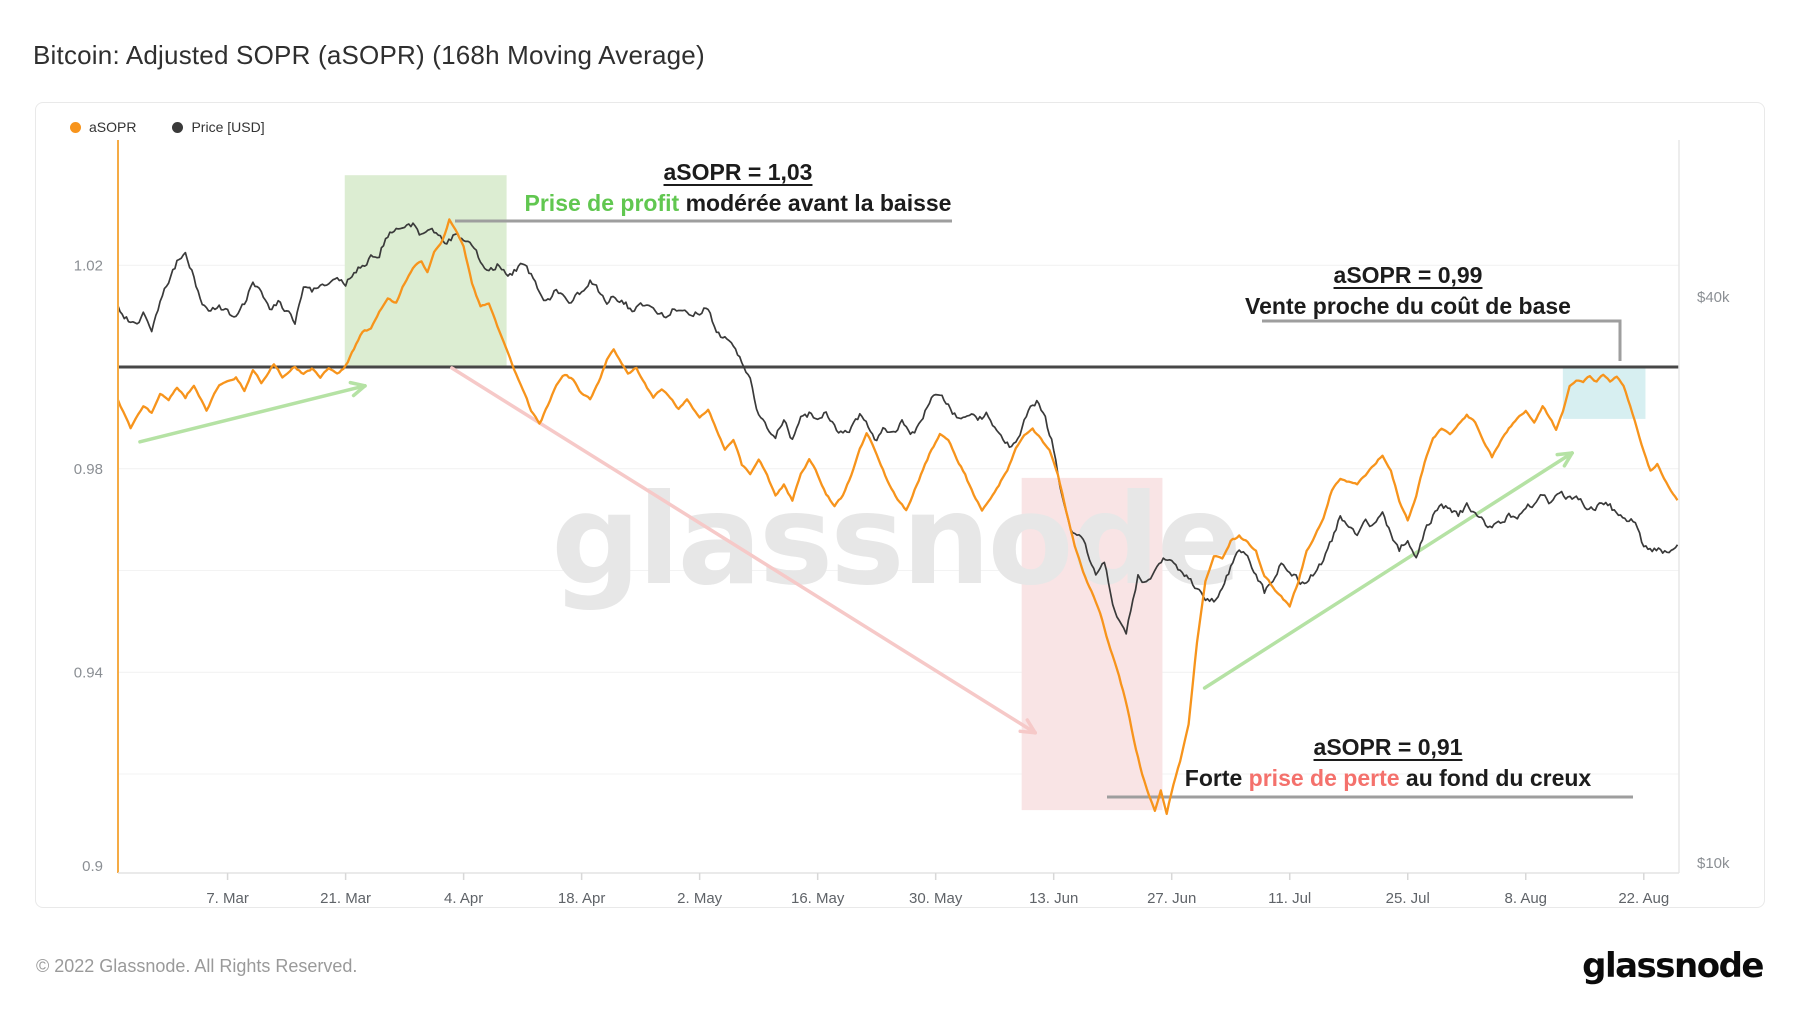 The width and height of the screenshot is (1800, 1013). Describe the element at coordinates (1525, 898) in the screenshot. I see `svg-text: 8. Aug` at that location.